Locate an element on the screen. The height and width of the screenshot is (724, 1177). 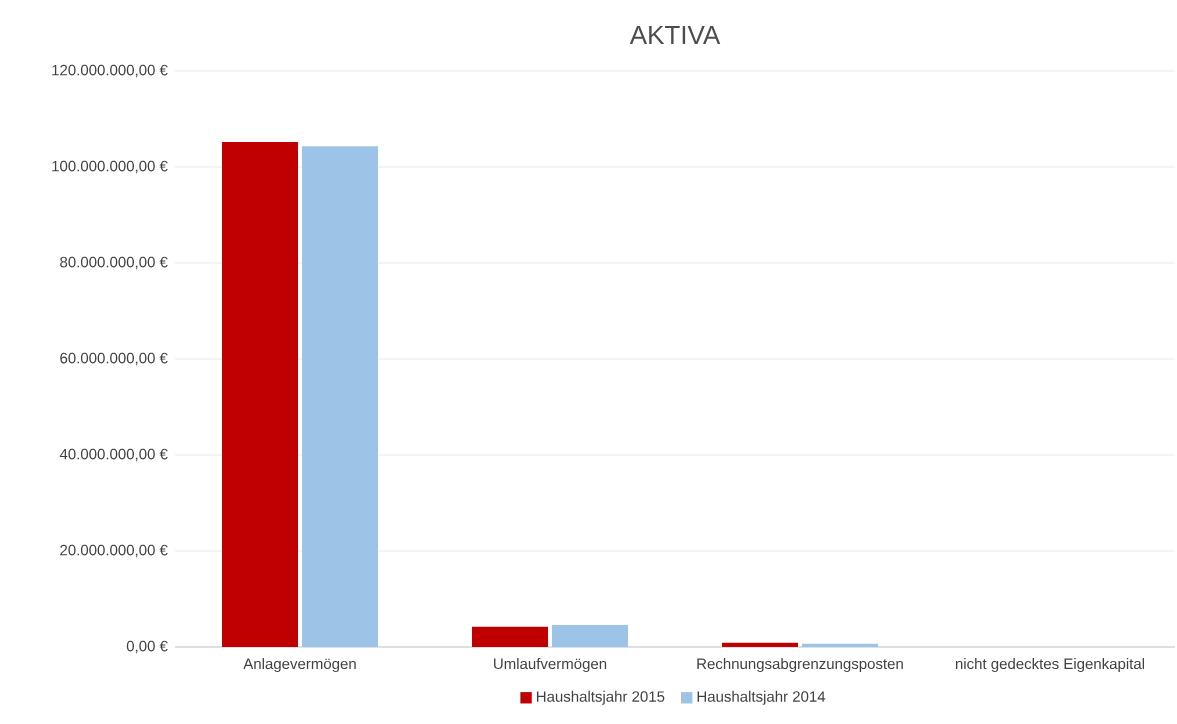
x-tick-label: nicht gedecktes Eigenkapital is located at coordinates (1050, 665).